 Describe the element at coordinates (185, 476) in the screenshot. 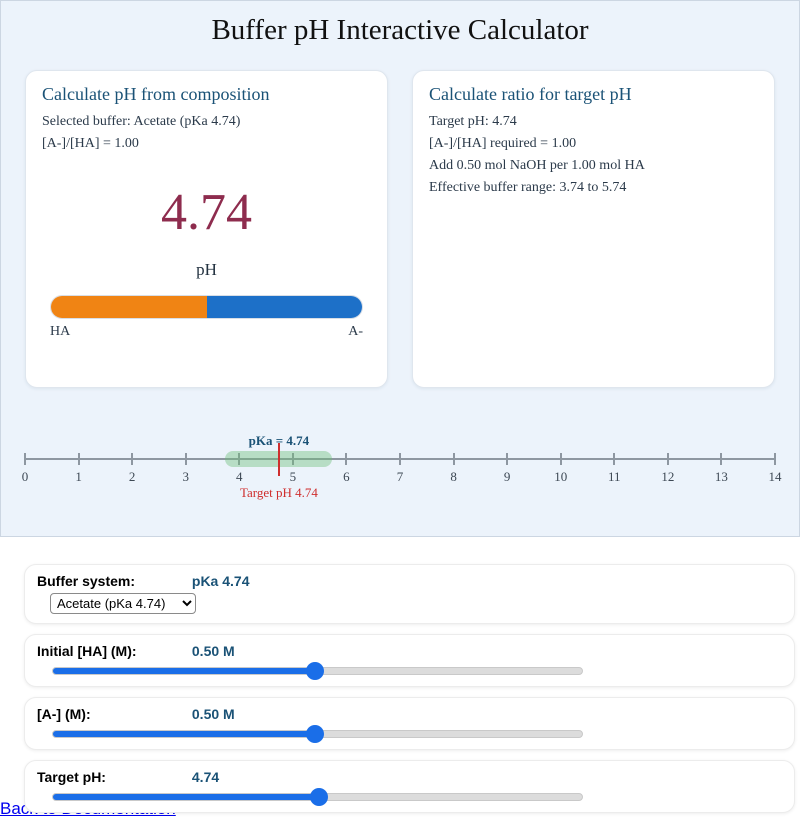

I see `scale-tick-label: 3` at that location.